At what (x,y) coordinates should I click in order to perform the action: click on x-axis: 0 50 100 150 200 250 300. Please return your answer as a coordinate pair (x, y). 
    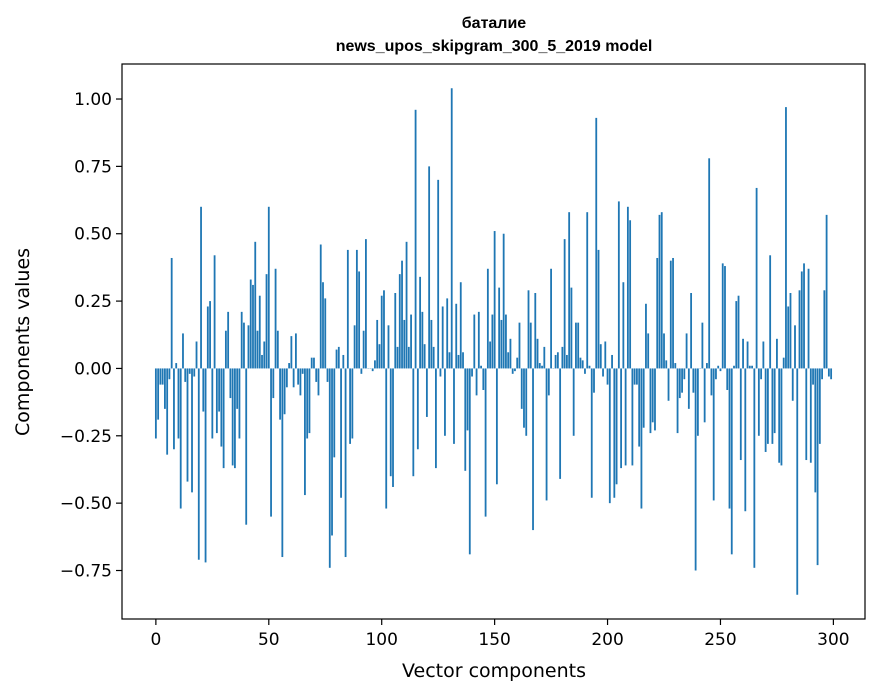
    Looking at the image, I should click on (500, 634).